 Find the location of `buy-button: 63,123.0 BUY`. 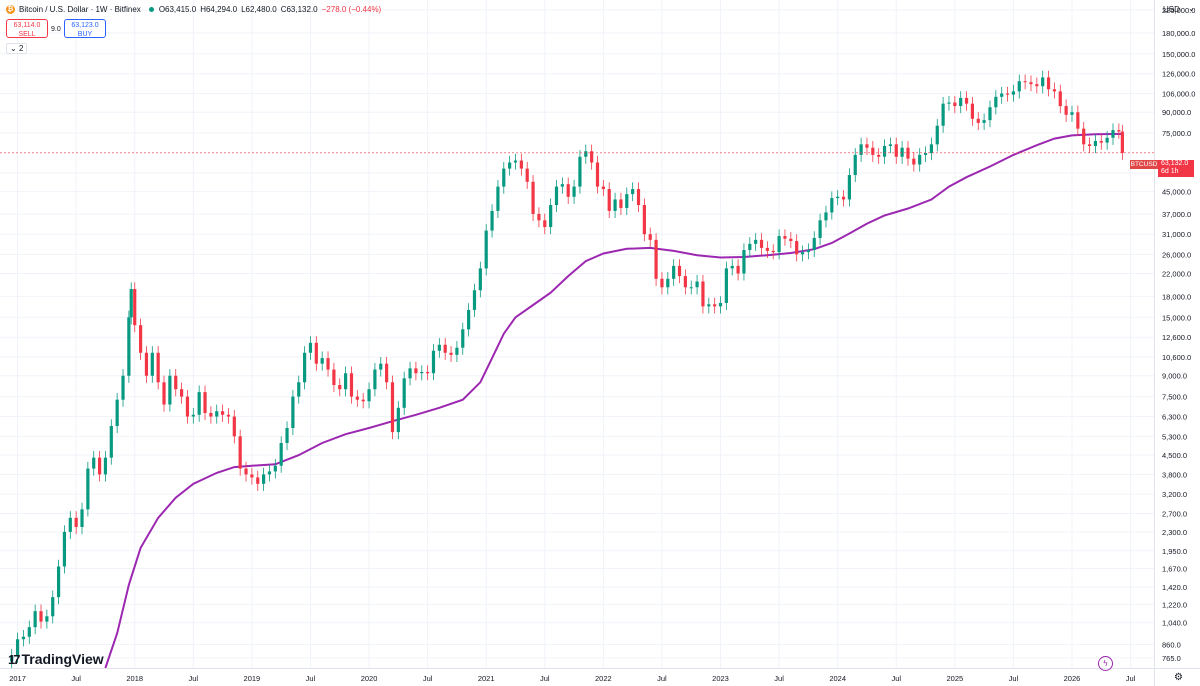

buy-button: 63,123.0 BUY is located at coordinates (85, 28).